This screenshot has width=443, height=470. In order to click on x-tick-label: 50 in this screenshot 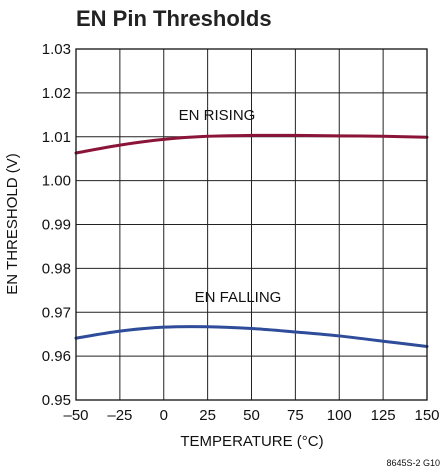, I will do `click(251, 415)`.